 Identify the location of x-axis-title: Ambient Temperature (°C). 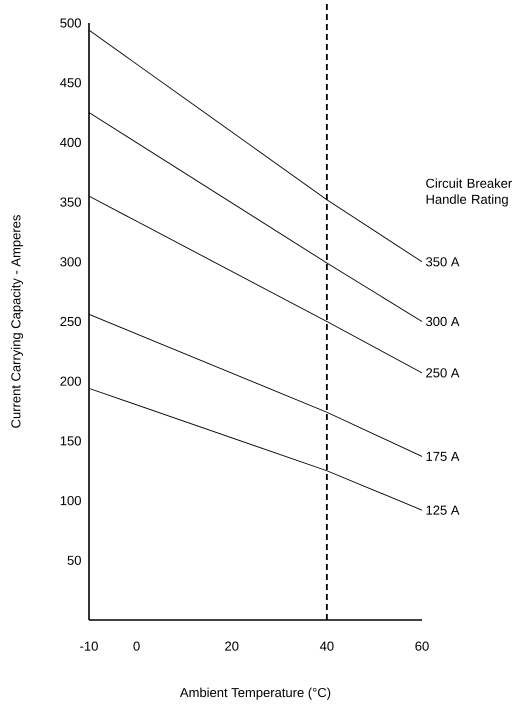
(255, 694).